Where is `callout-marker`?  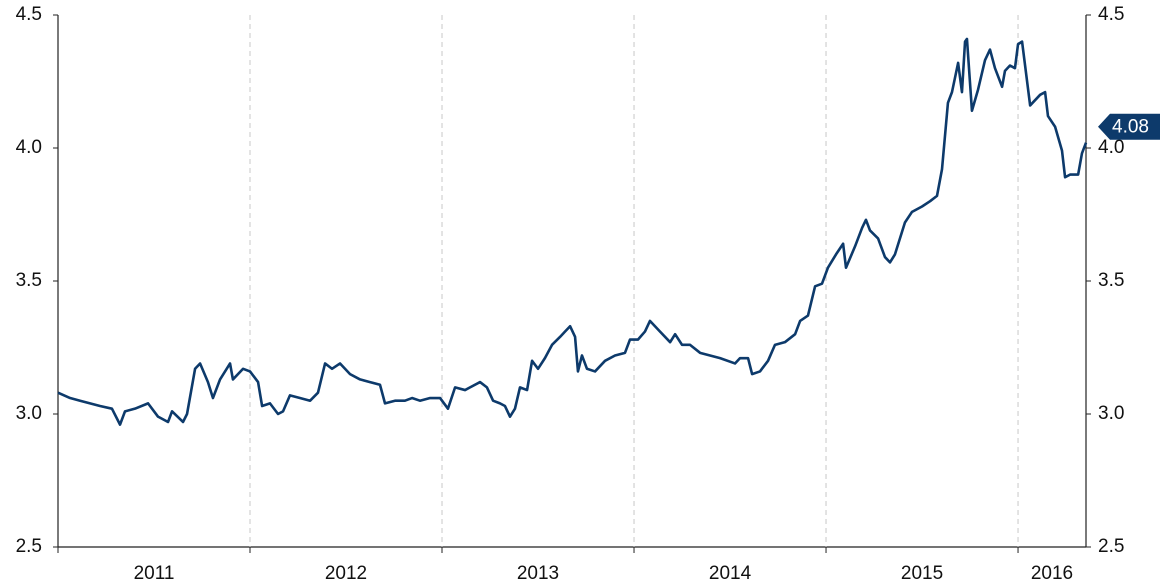
callout-marker is located at coordinates (1129, 126).